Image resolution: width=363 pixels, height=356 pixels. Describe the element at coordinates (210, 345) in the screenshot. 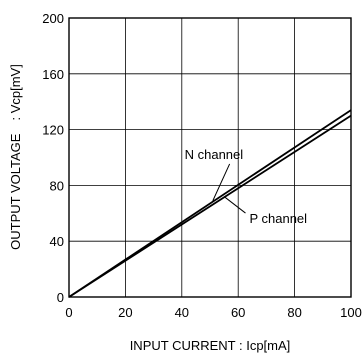

I see `x-axis-title: INPUT CURRENT : Icp[mA]` at that location.